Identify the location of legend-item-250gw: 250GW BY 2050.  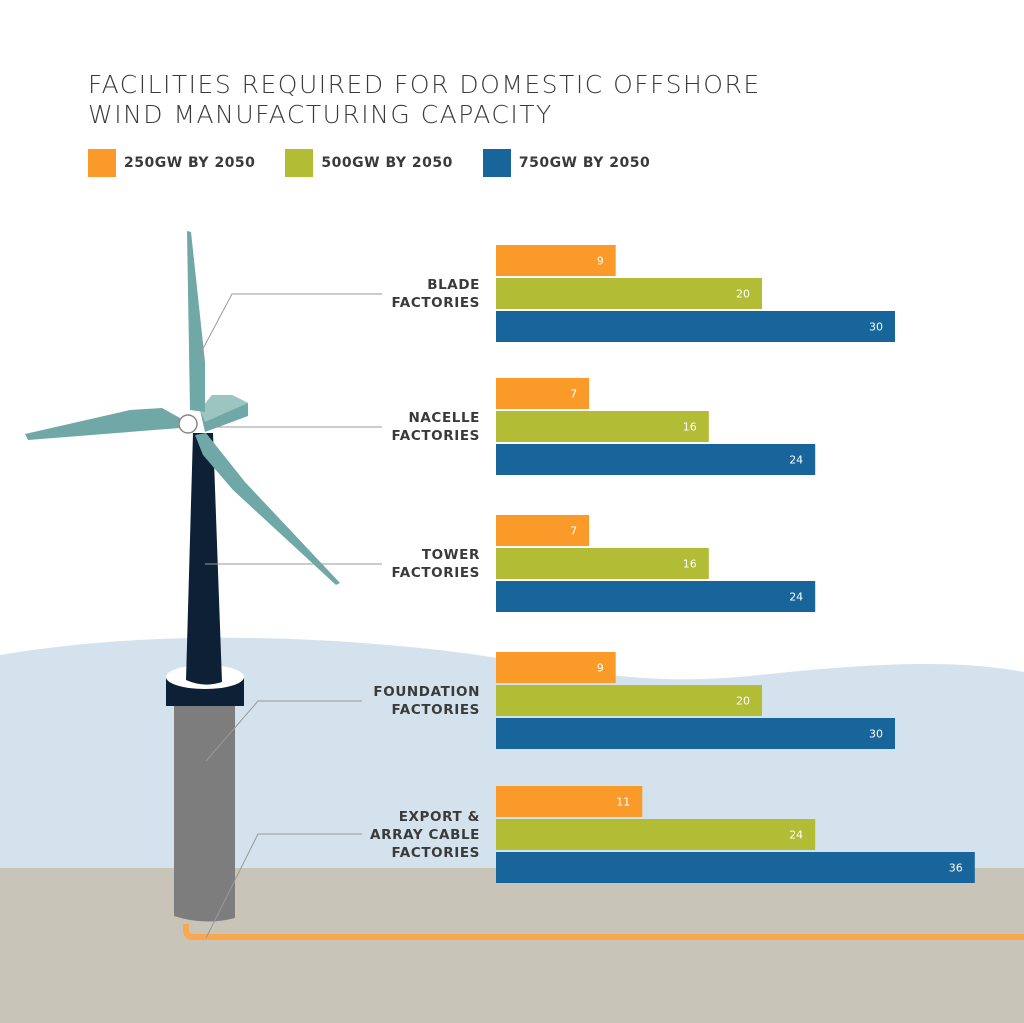
(171, 163).